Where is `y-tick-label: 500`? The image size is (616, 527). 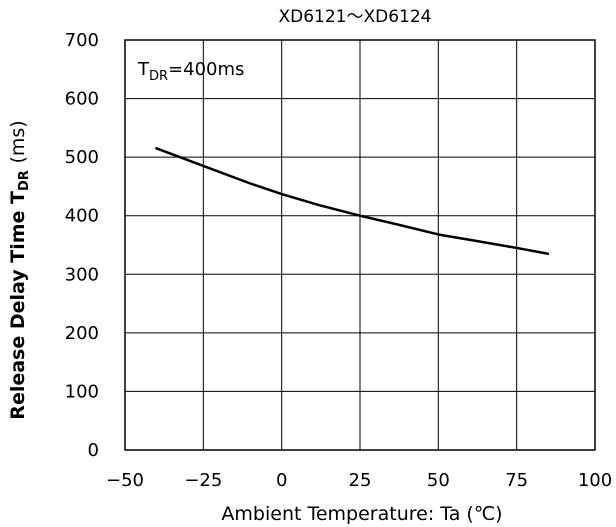 y-tick-label: 500 is located at coordinates (82, 157).